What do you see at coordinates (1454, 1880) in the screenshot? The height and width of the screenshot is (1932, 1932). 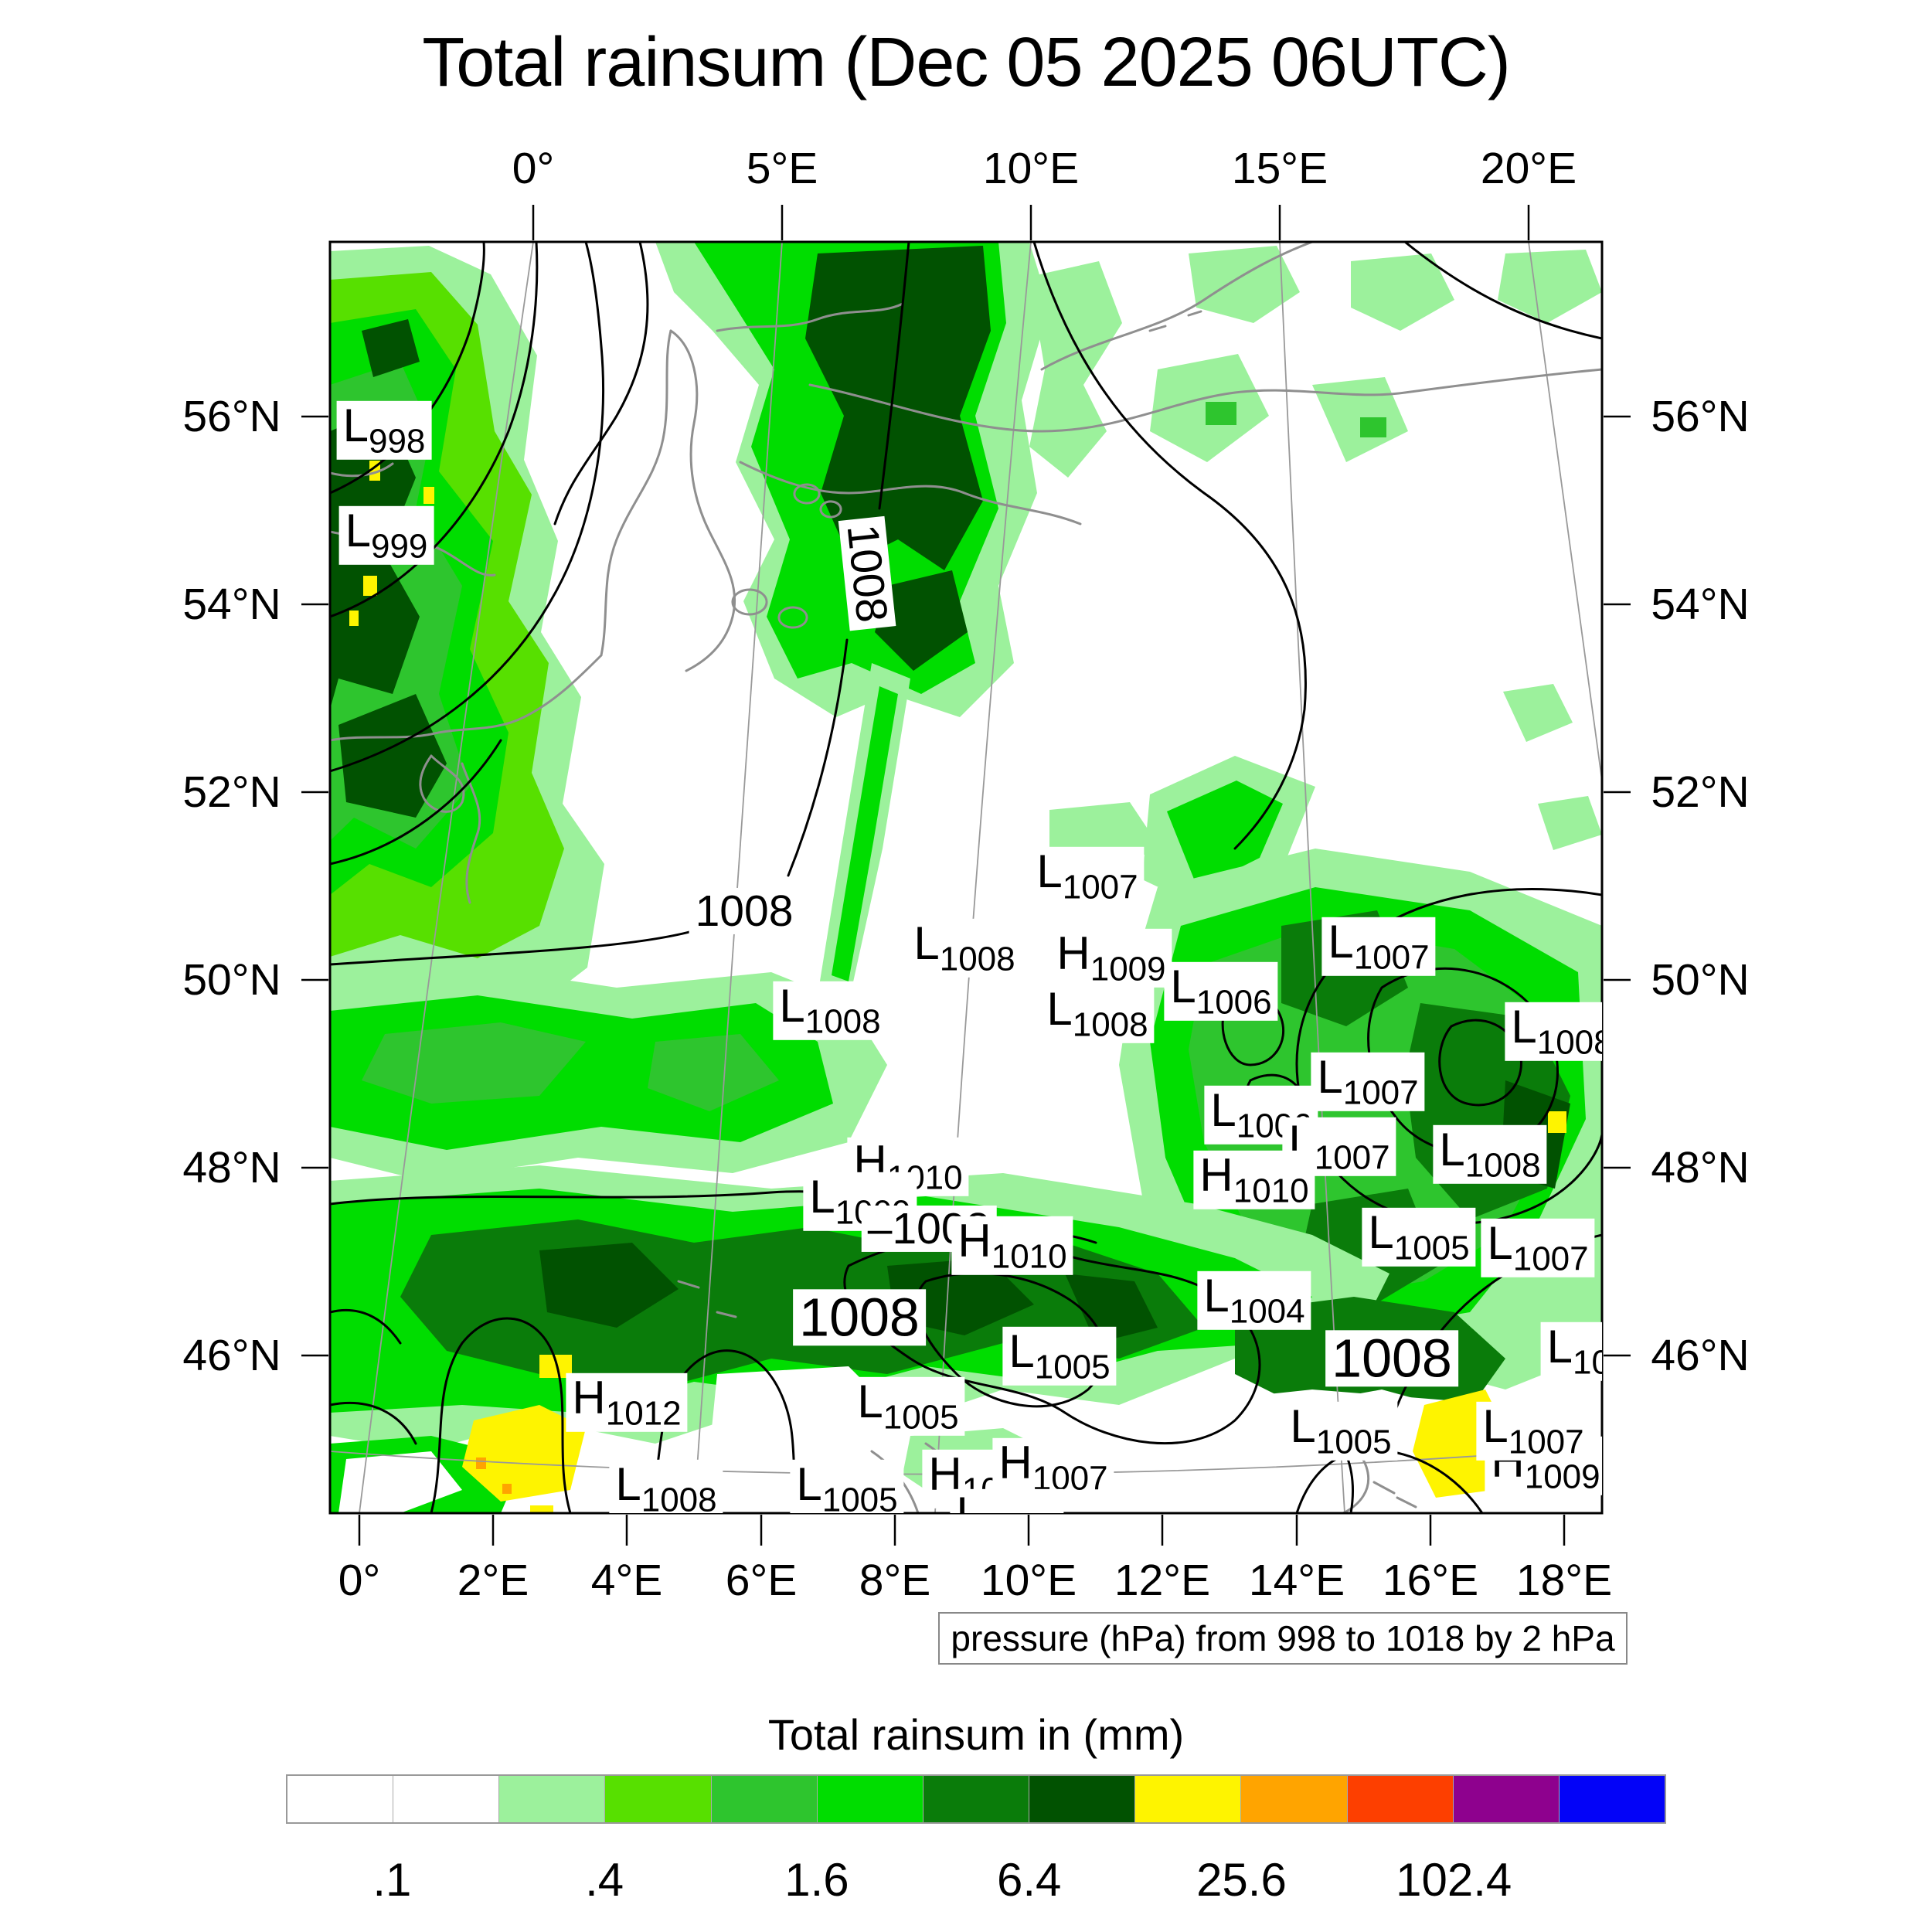 I see `colorbar-tick-label: 102.4` at bounding box center [1454, 1880].